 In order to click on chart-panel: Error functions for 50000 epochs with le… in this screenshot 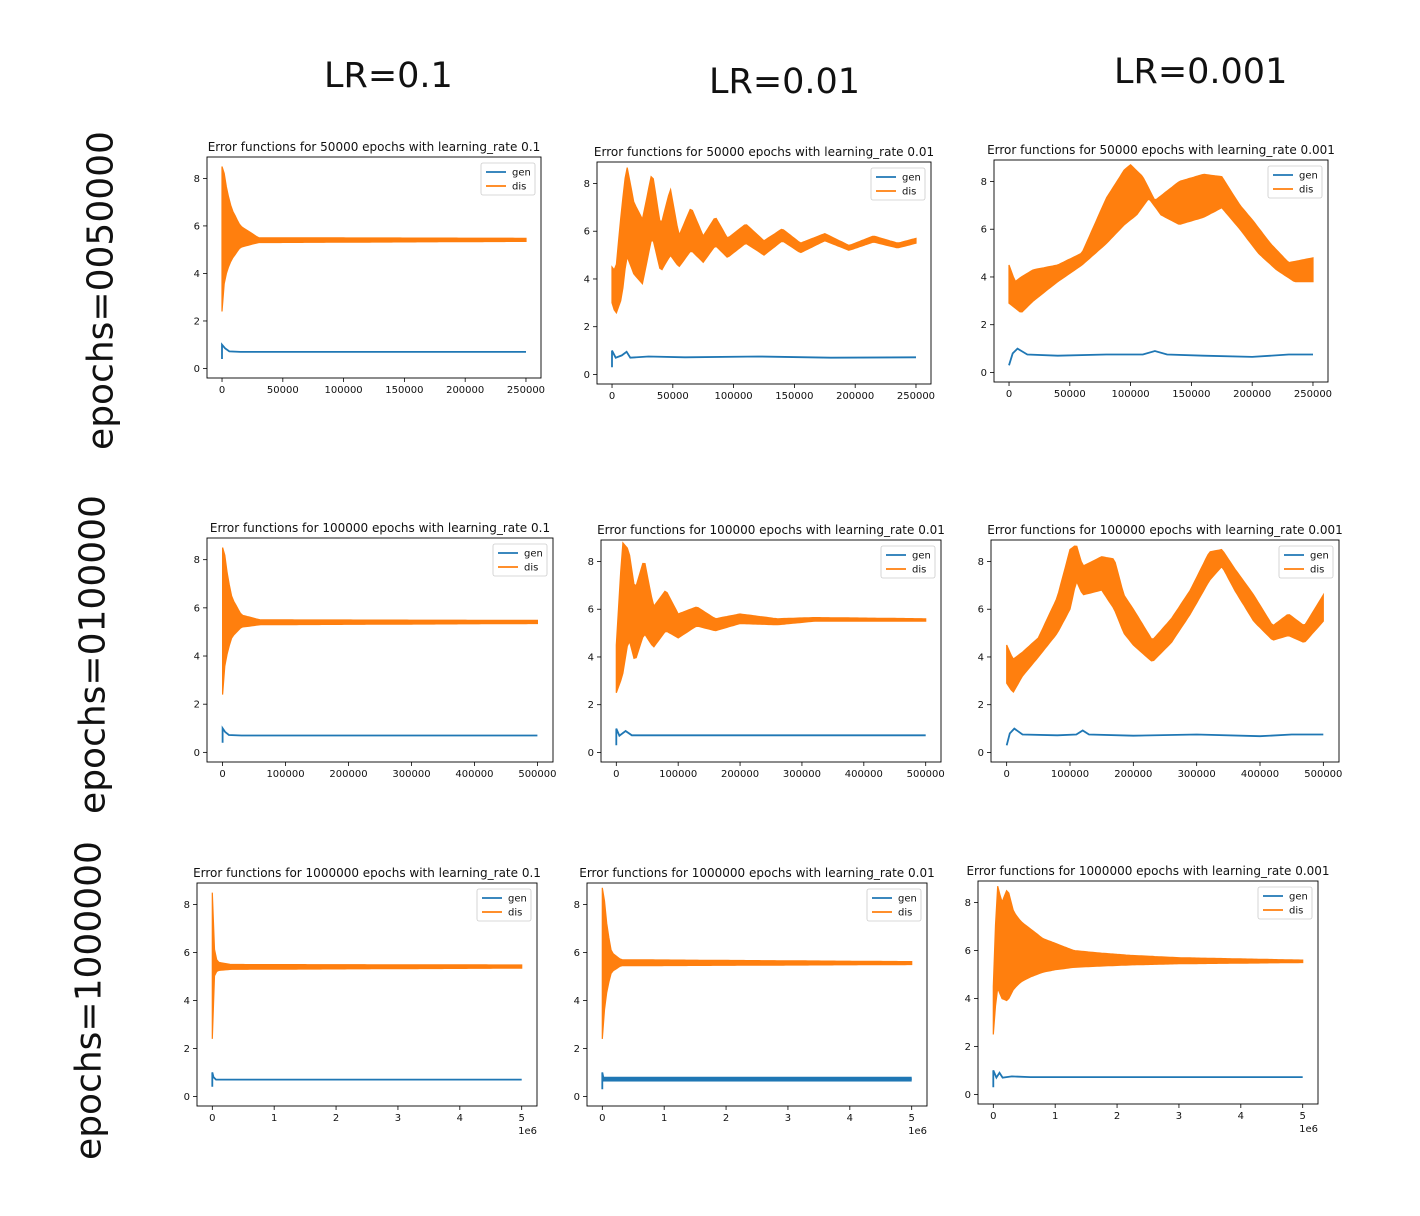, I will do `click(374, 272)`.